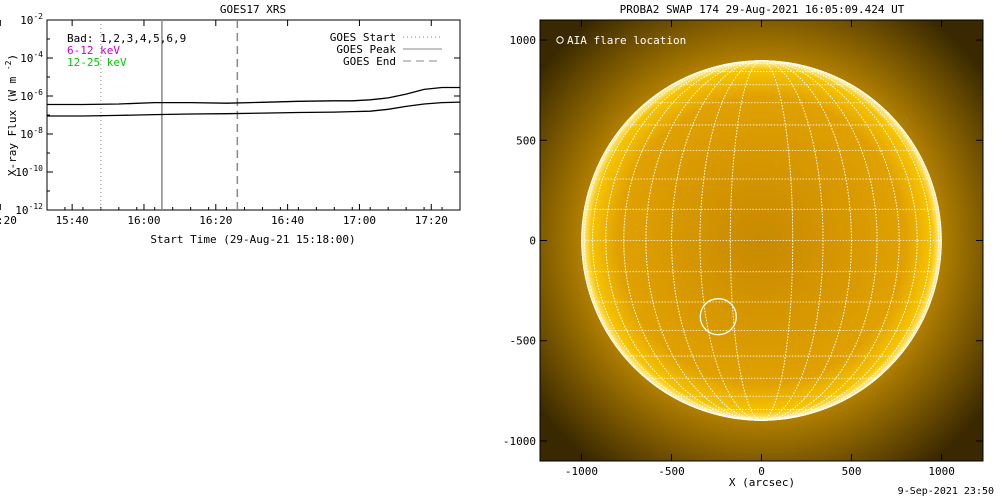  What do you see at coordinates (523, 40) in the screenshot?
I see `swap-y-tick-label: 1000` at bounding box center [523, 40].